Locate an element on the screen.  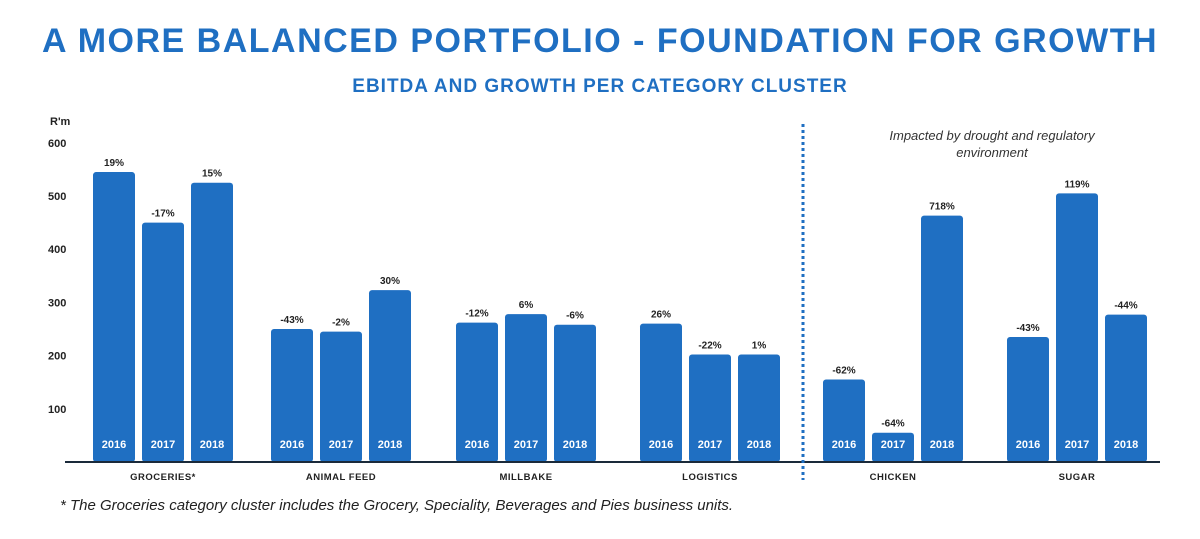
category-label: CHICKEN is located at coordinates (893, 477).